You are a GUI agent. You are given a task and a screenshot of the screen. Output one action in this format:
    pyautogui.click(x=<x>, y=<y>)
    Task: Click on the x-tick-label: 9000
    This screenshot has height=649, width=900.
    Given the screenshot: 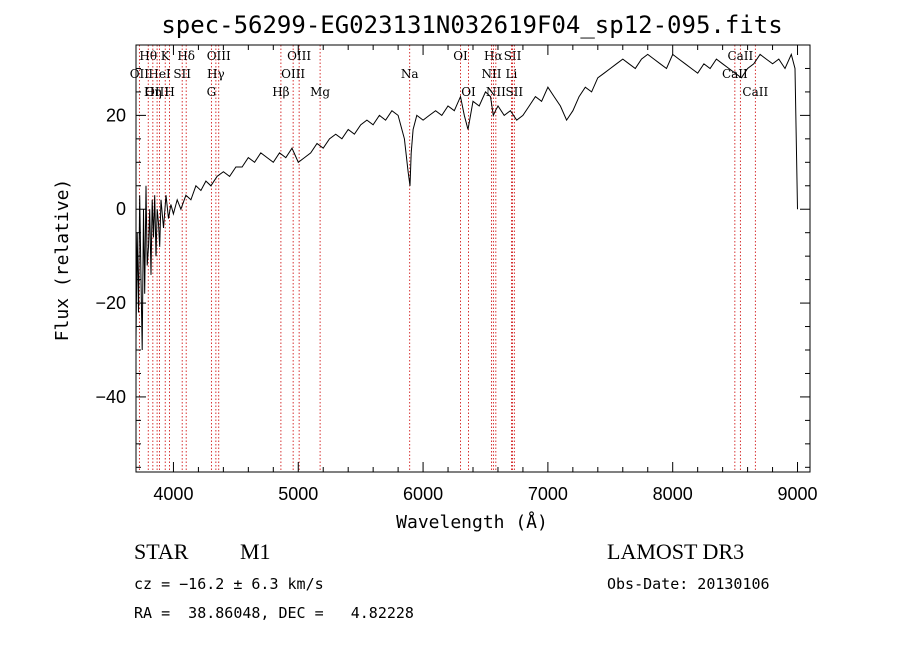 What is the action you would take?
    pyautogui.click(x=797, y=494)
    